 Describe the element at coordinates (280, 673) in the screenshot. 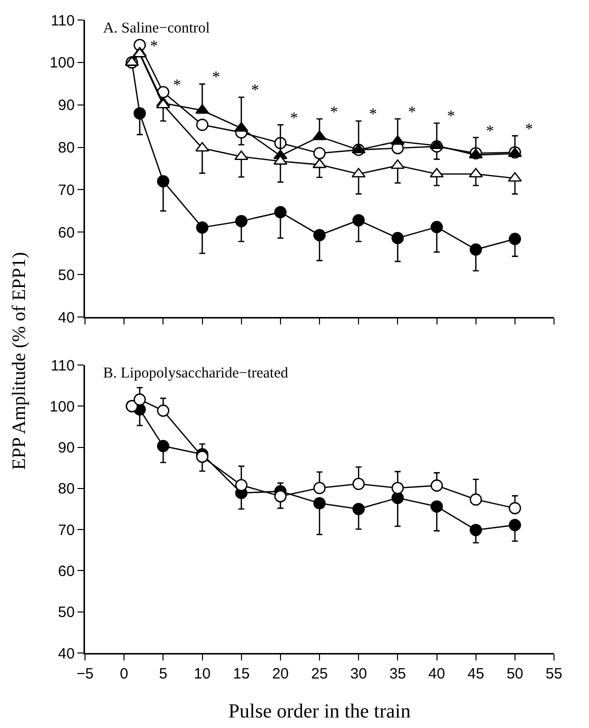

I see `x-tick-label: 20` at that location.